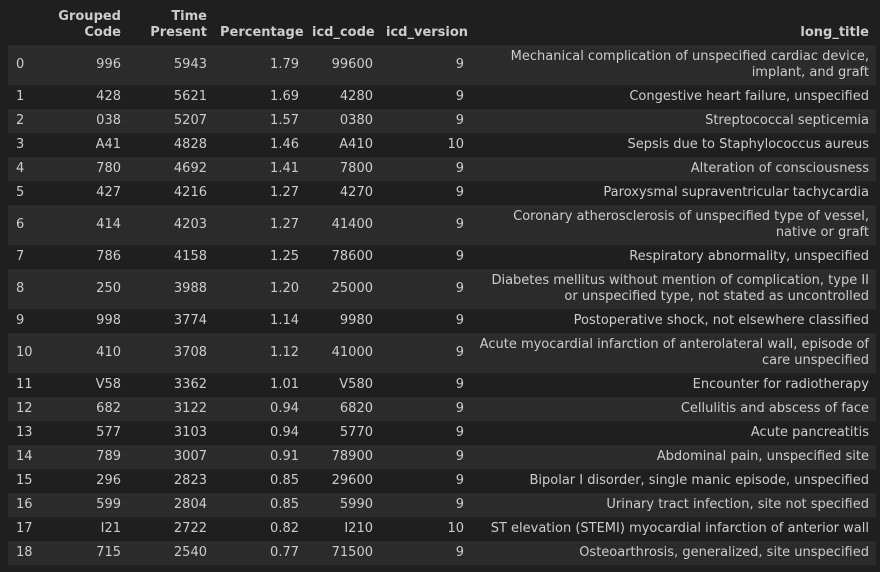 The height and width of the screenshot is (572, 880). I want to click on time-present-cell: 4216, so click(190, 192).